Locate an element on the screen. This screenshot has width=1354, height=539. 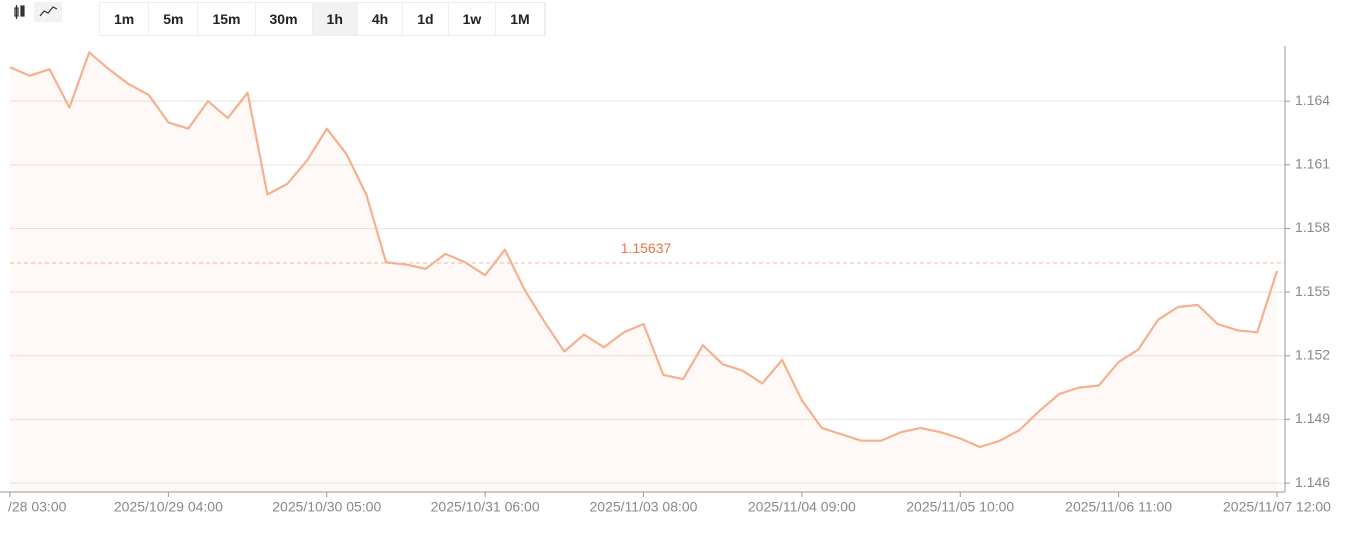
chart-type-icons is located at coordinates (38, 12).